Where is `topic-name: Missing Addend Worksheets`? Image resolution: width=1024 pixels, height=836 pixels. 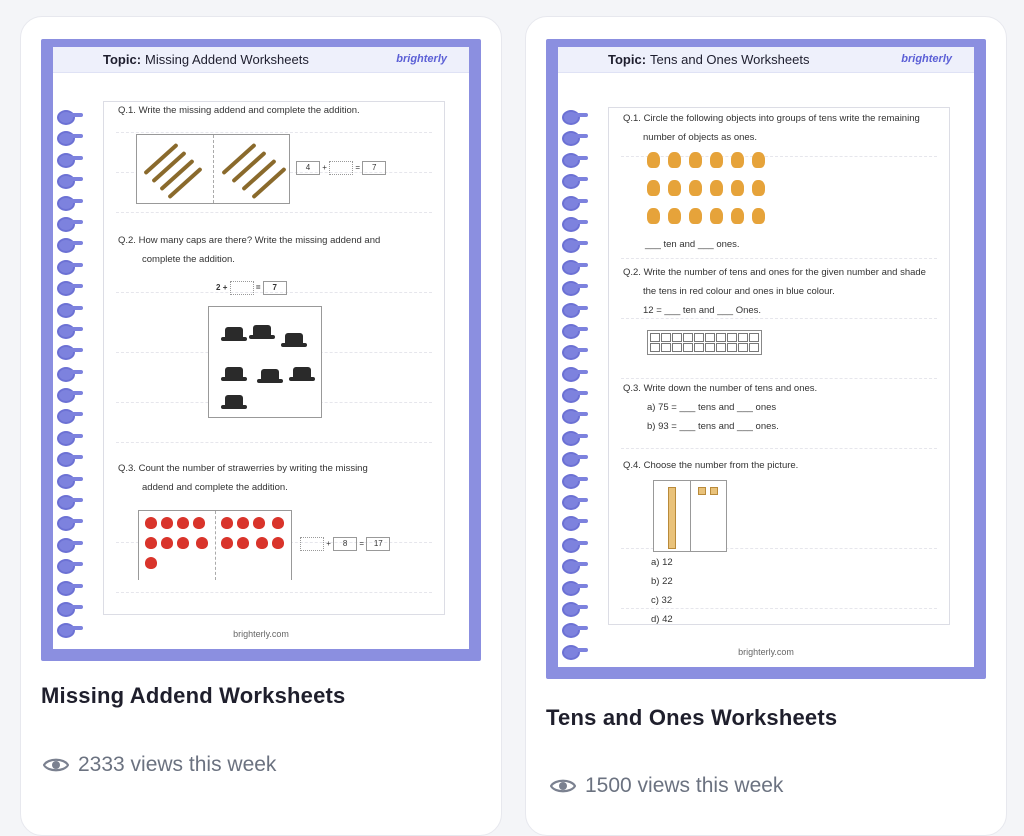
topic-name: Missing Addend Worksheets is located at coordinates (227, 59).